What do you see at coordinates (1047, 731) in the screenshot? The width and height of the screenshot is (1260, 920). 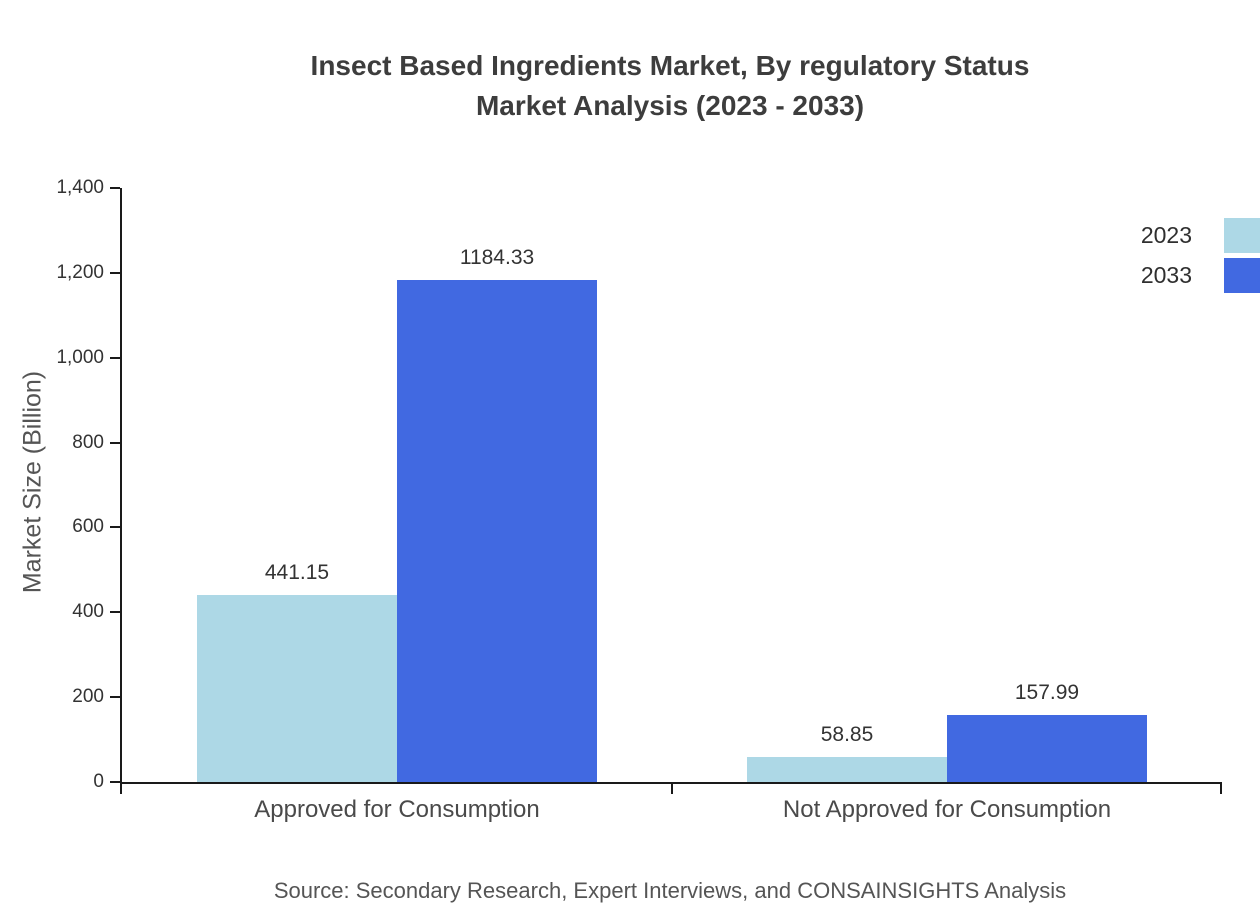 I see `bar-2033-not-approved: 157.99` at bounding box center [1047, 731].